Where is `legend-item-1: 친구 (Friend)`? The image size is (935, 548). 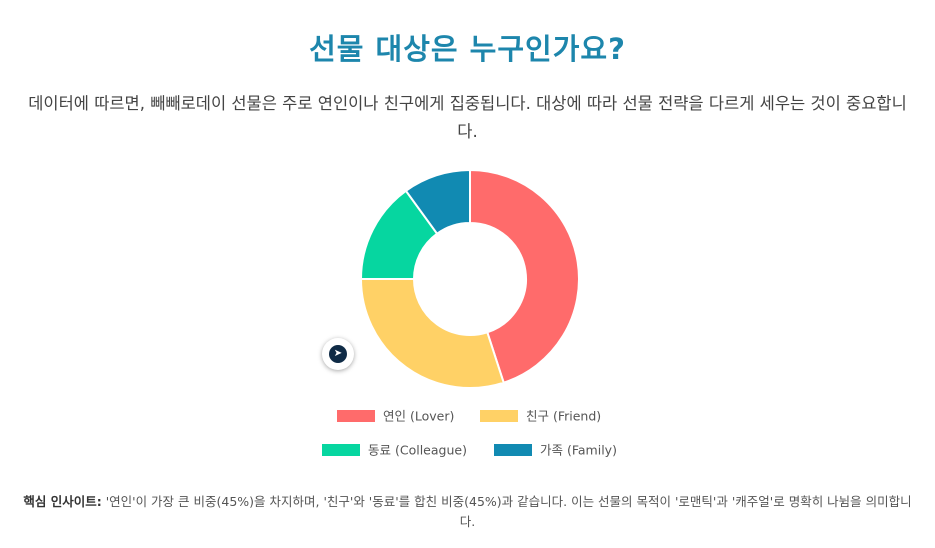
legend-item-1: 친구 (Friend) is located at coordinates (540, 416).